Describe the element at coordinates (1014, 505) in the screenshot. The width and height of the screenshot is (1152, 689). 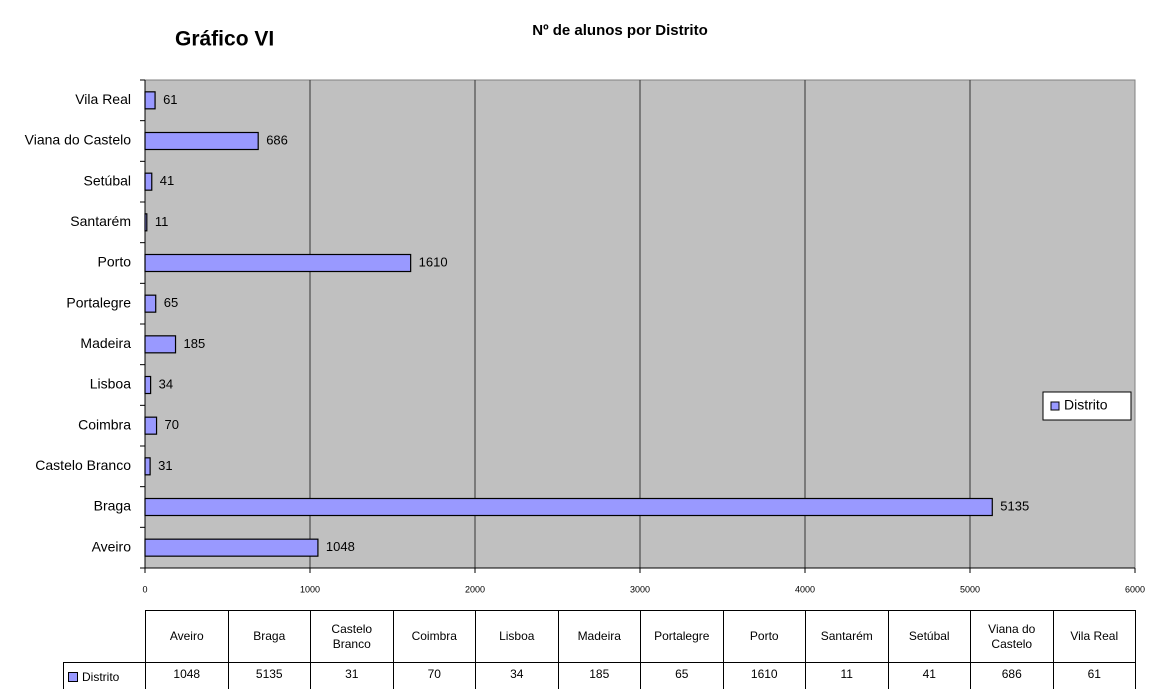
I see `data-label: 5135` at that location.